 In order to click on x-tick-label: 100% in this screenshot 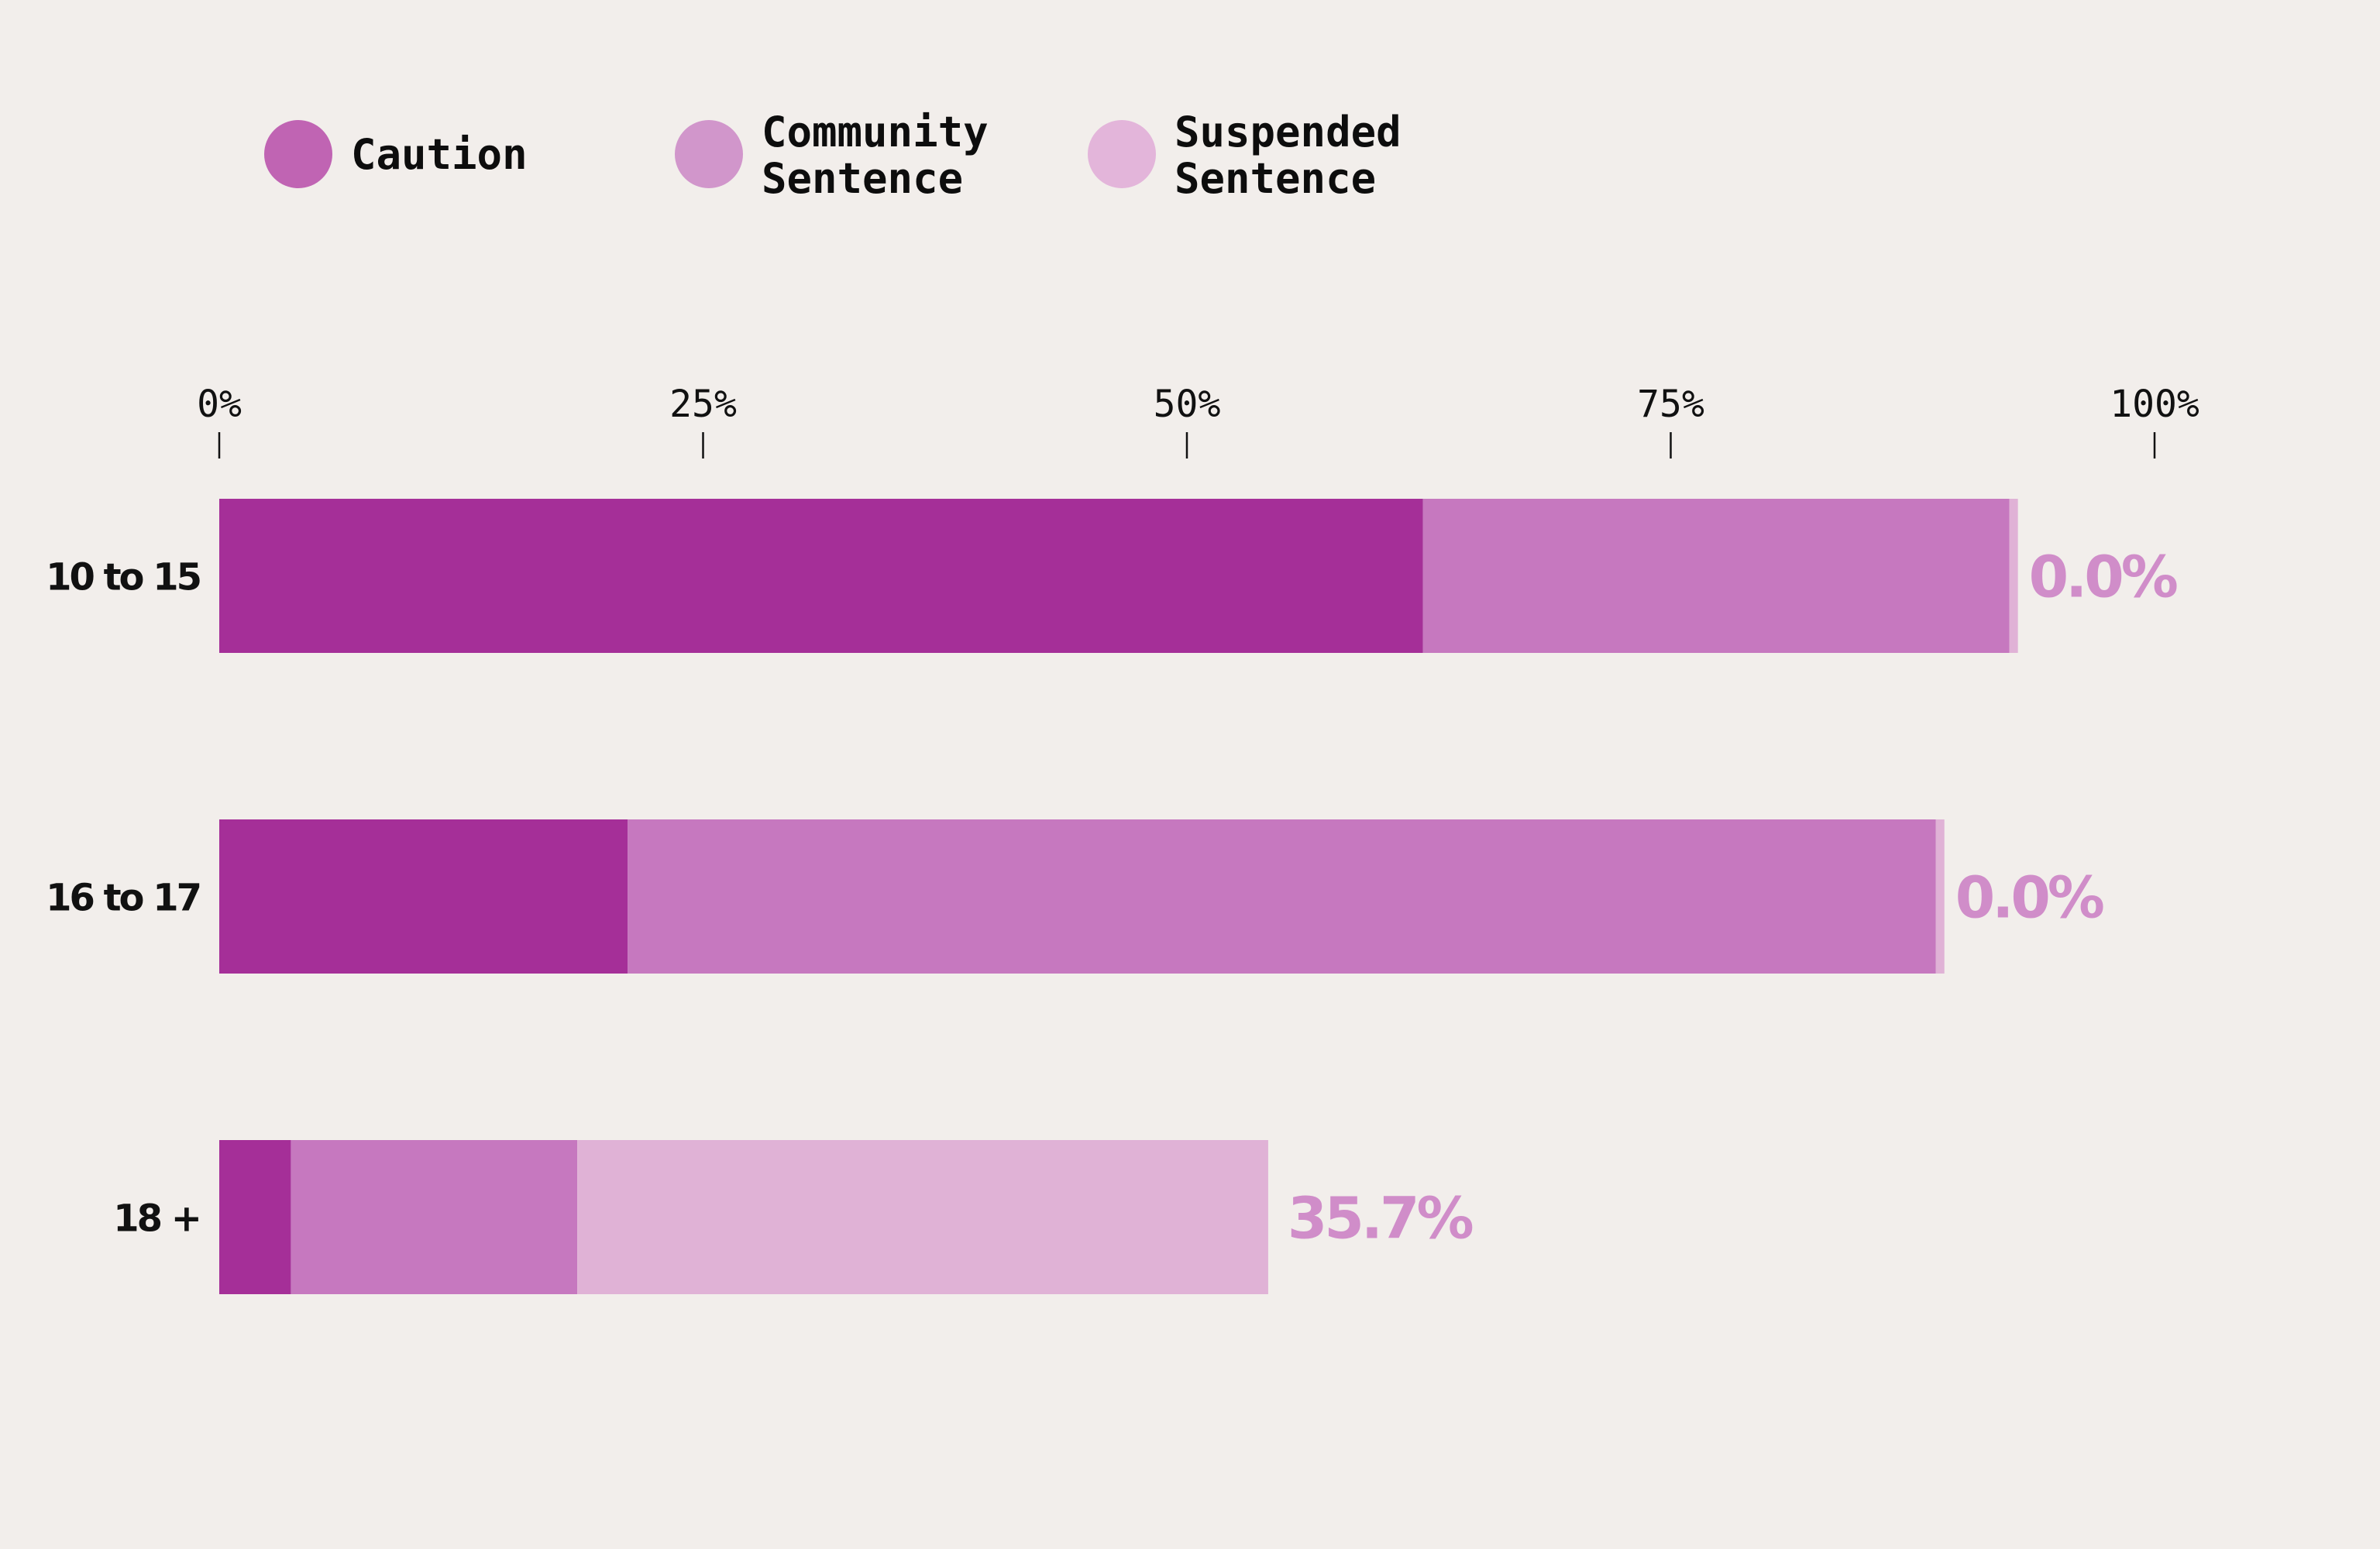, I will do `click(2154, 404)`.